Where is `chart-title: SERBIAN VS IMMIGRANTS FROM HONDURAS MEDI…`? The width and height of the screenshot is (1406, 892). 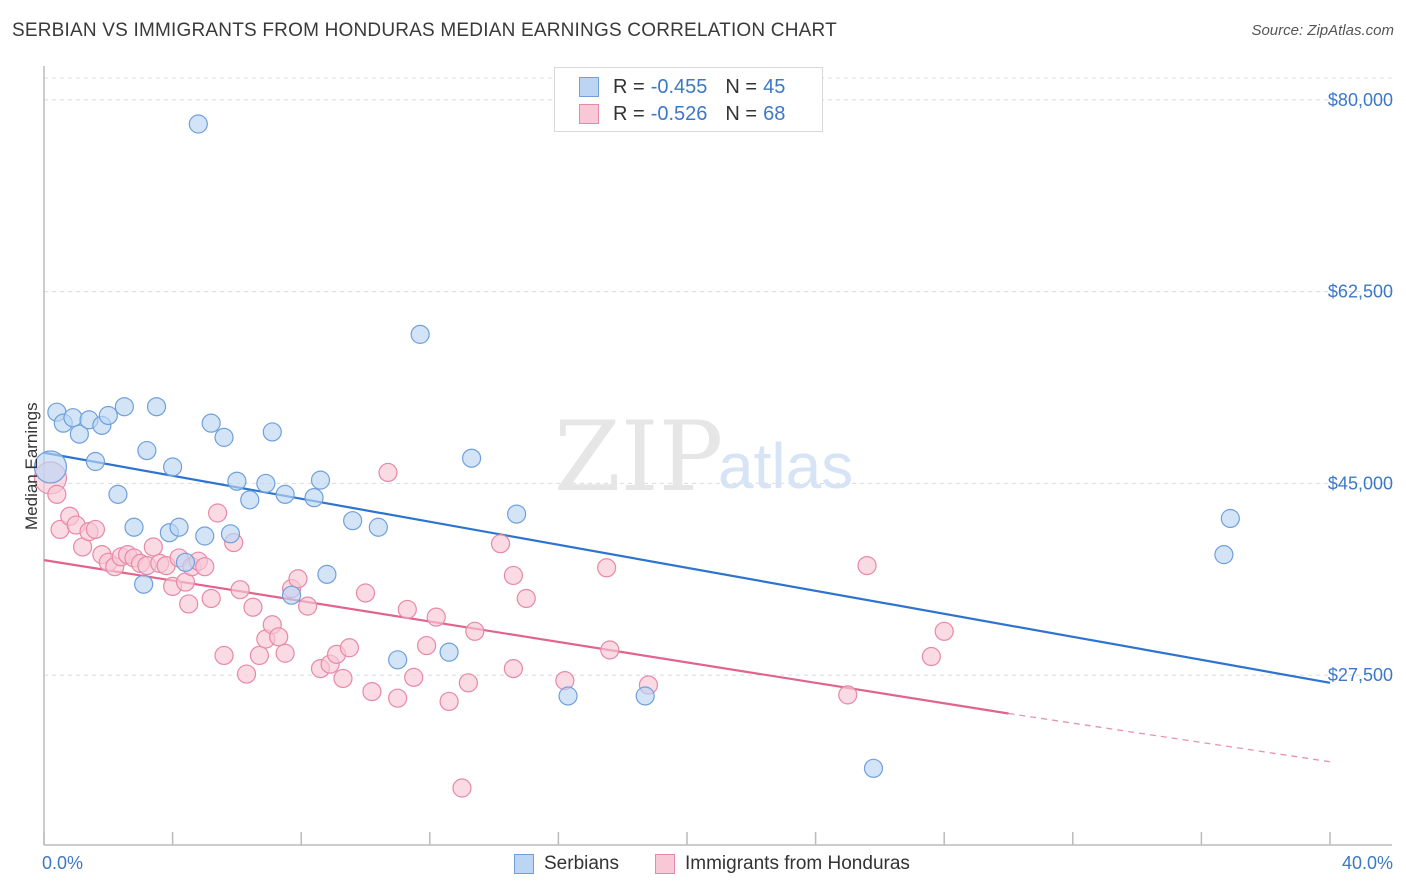 chart-title: SERBIAN VS IMMIGRANTS FROM HONDURAS MEDI… is located at coordinates (424, 30).